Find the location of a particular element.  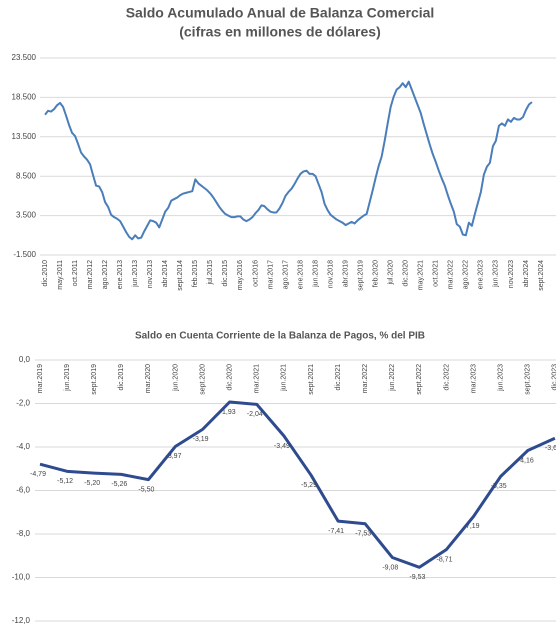

x-tick-label: jun.2013 is located at coordinates (135, 274).